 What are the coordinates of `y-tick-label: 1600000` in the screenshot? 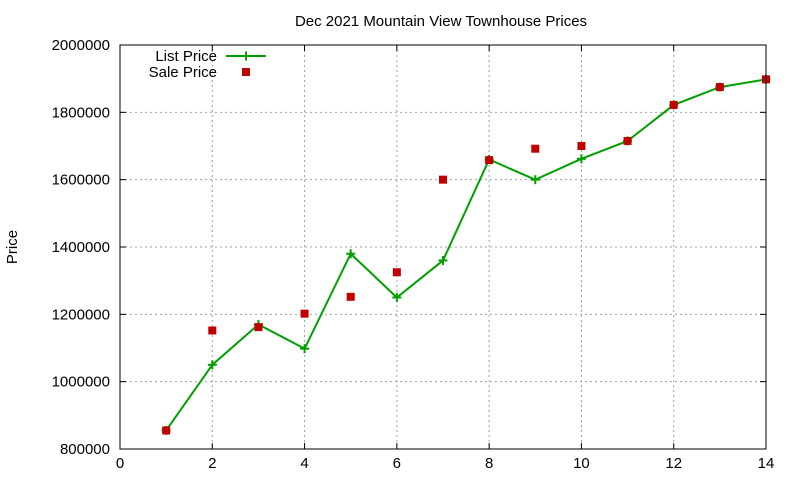 It's located at (81, 180).